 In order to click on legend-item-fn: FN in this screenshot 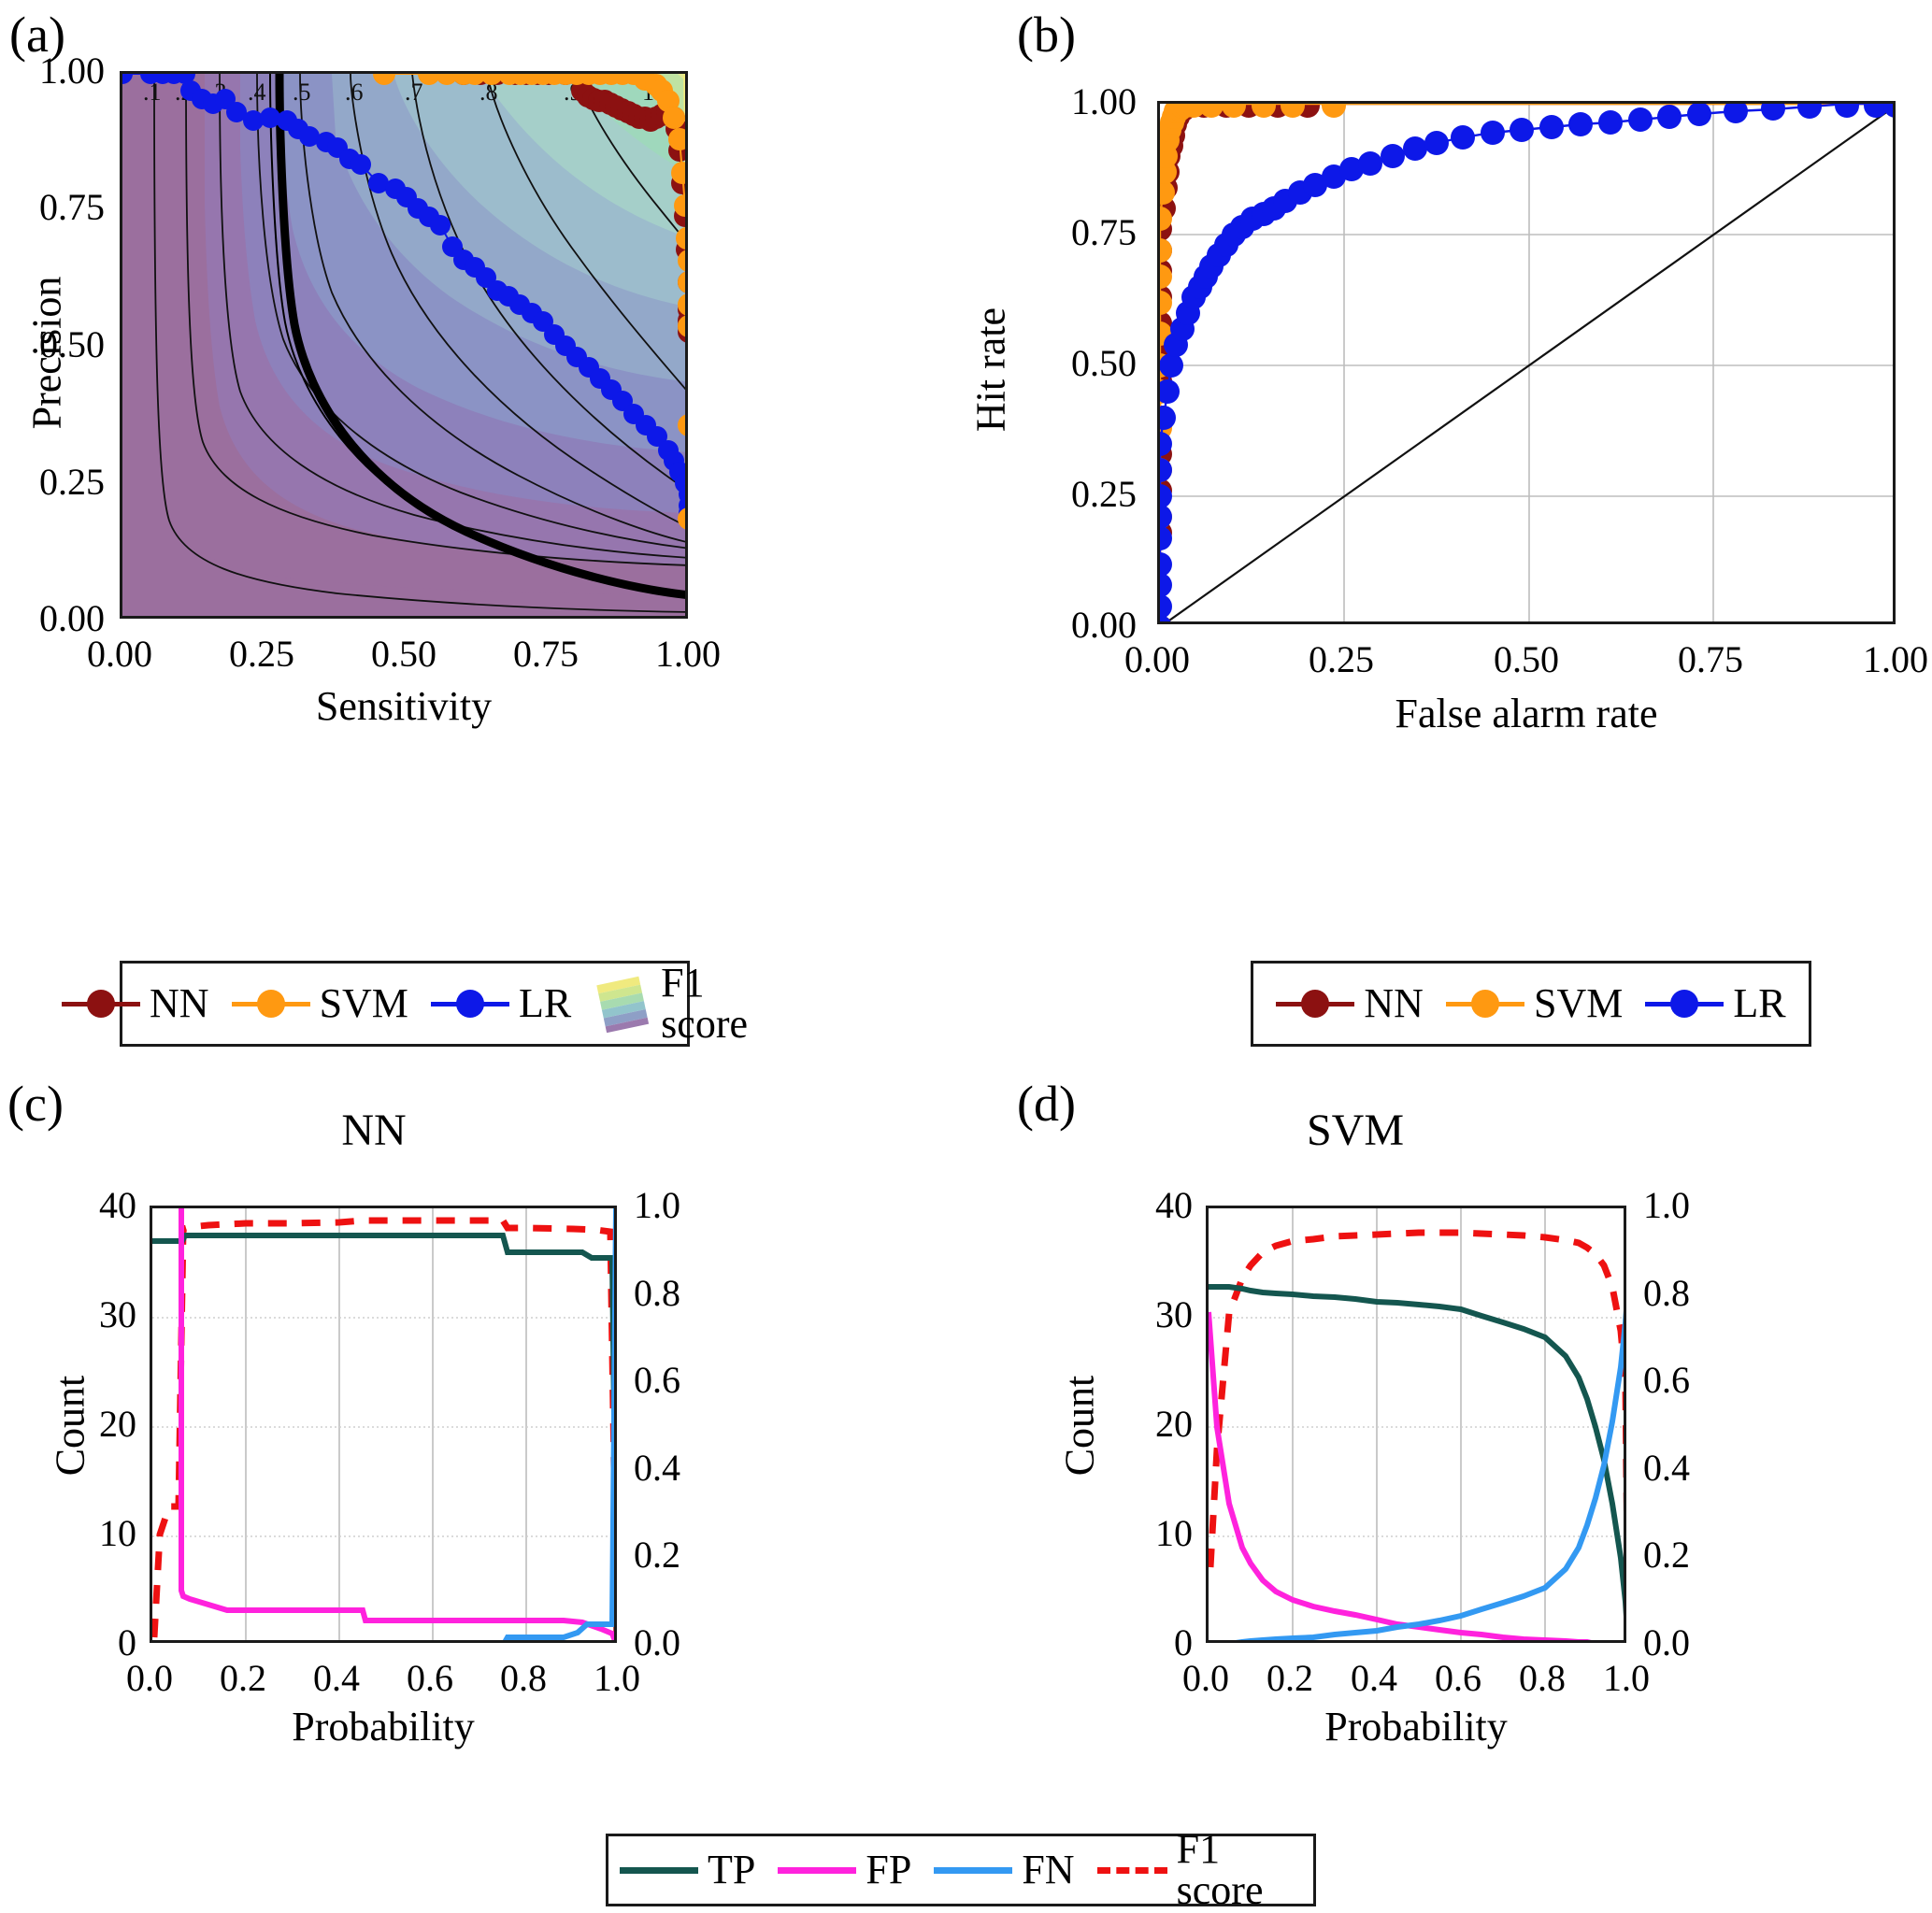, I will do `click(1004, 1870)`.